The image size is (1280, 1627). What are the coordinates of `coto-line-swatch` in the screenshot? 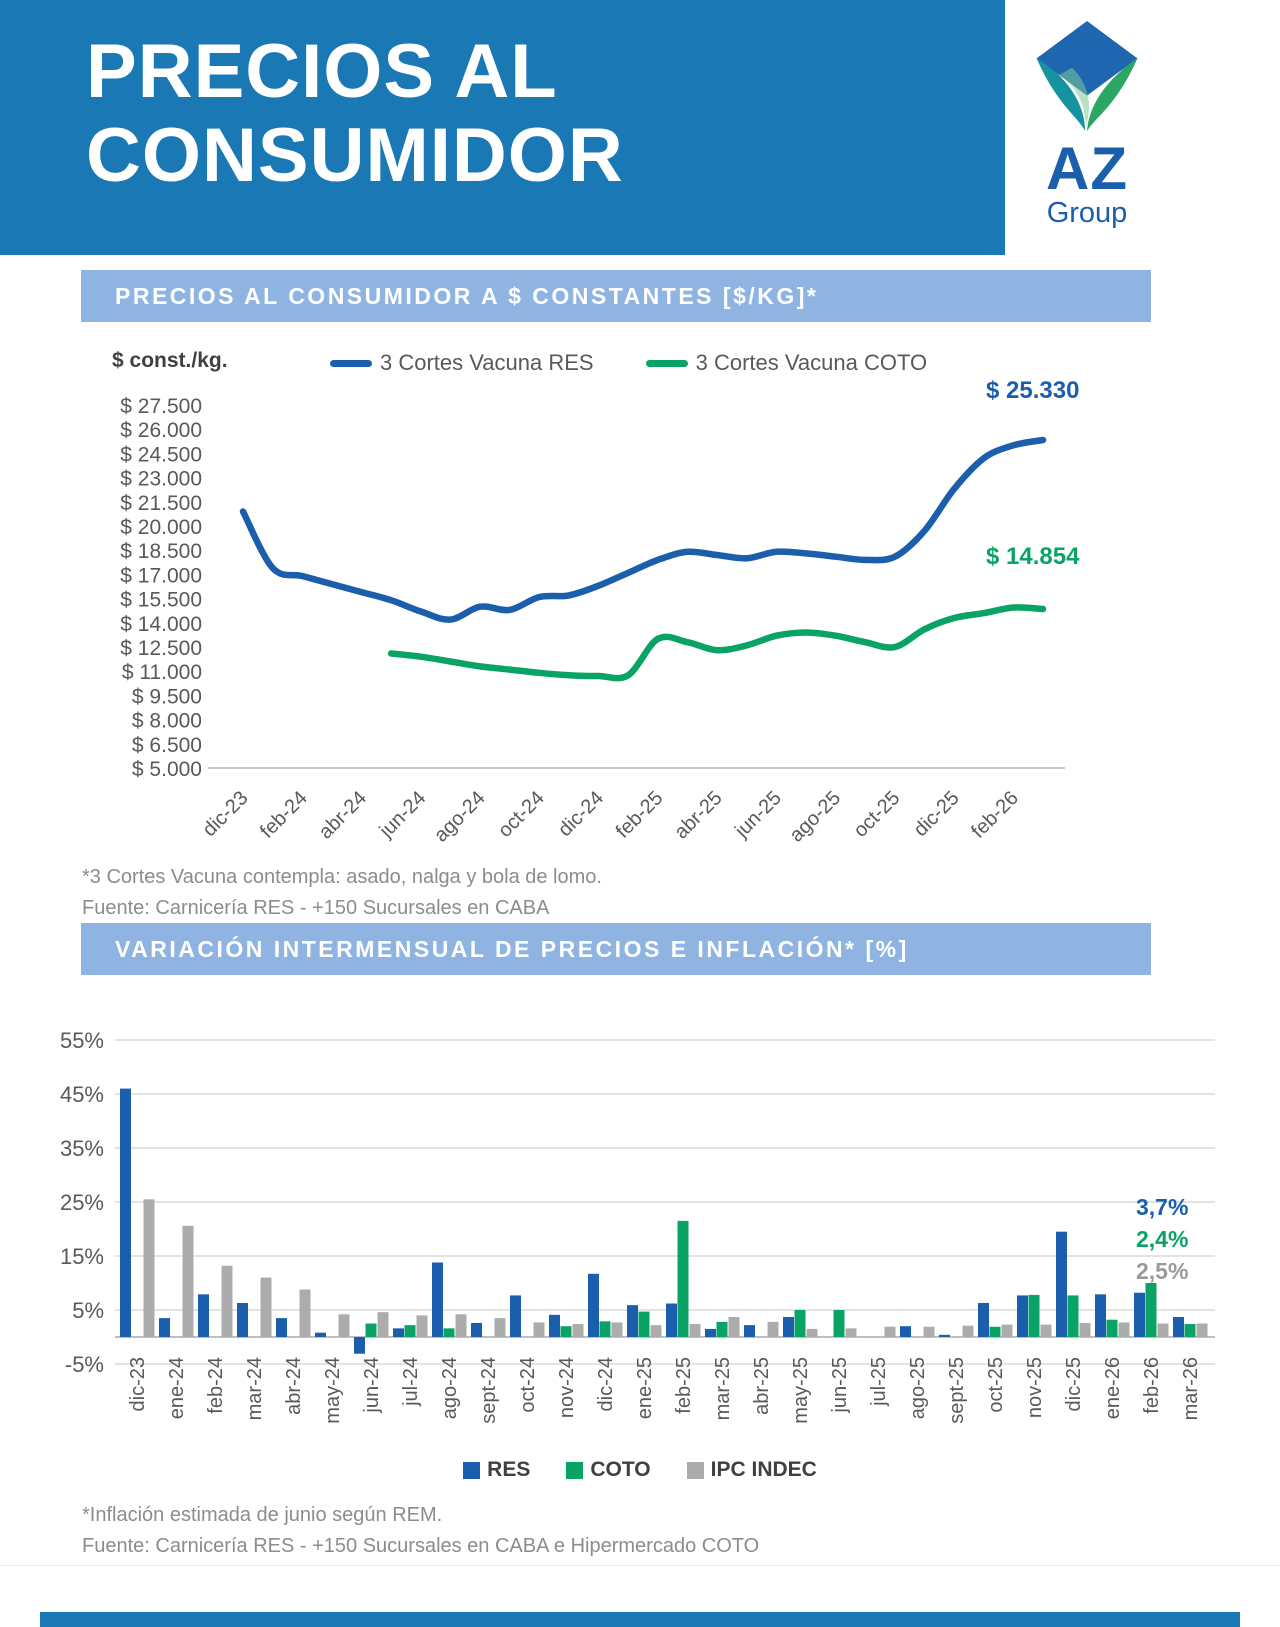 It's located at (666, 363).